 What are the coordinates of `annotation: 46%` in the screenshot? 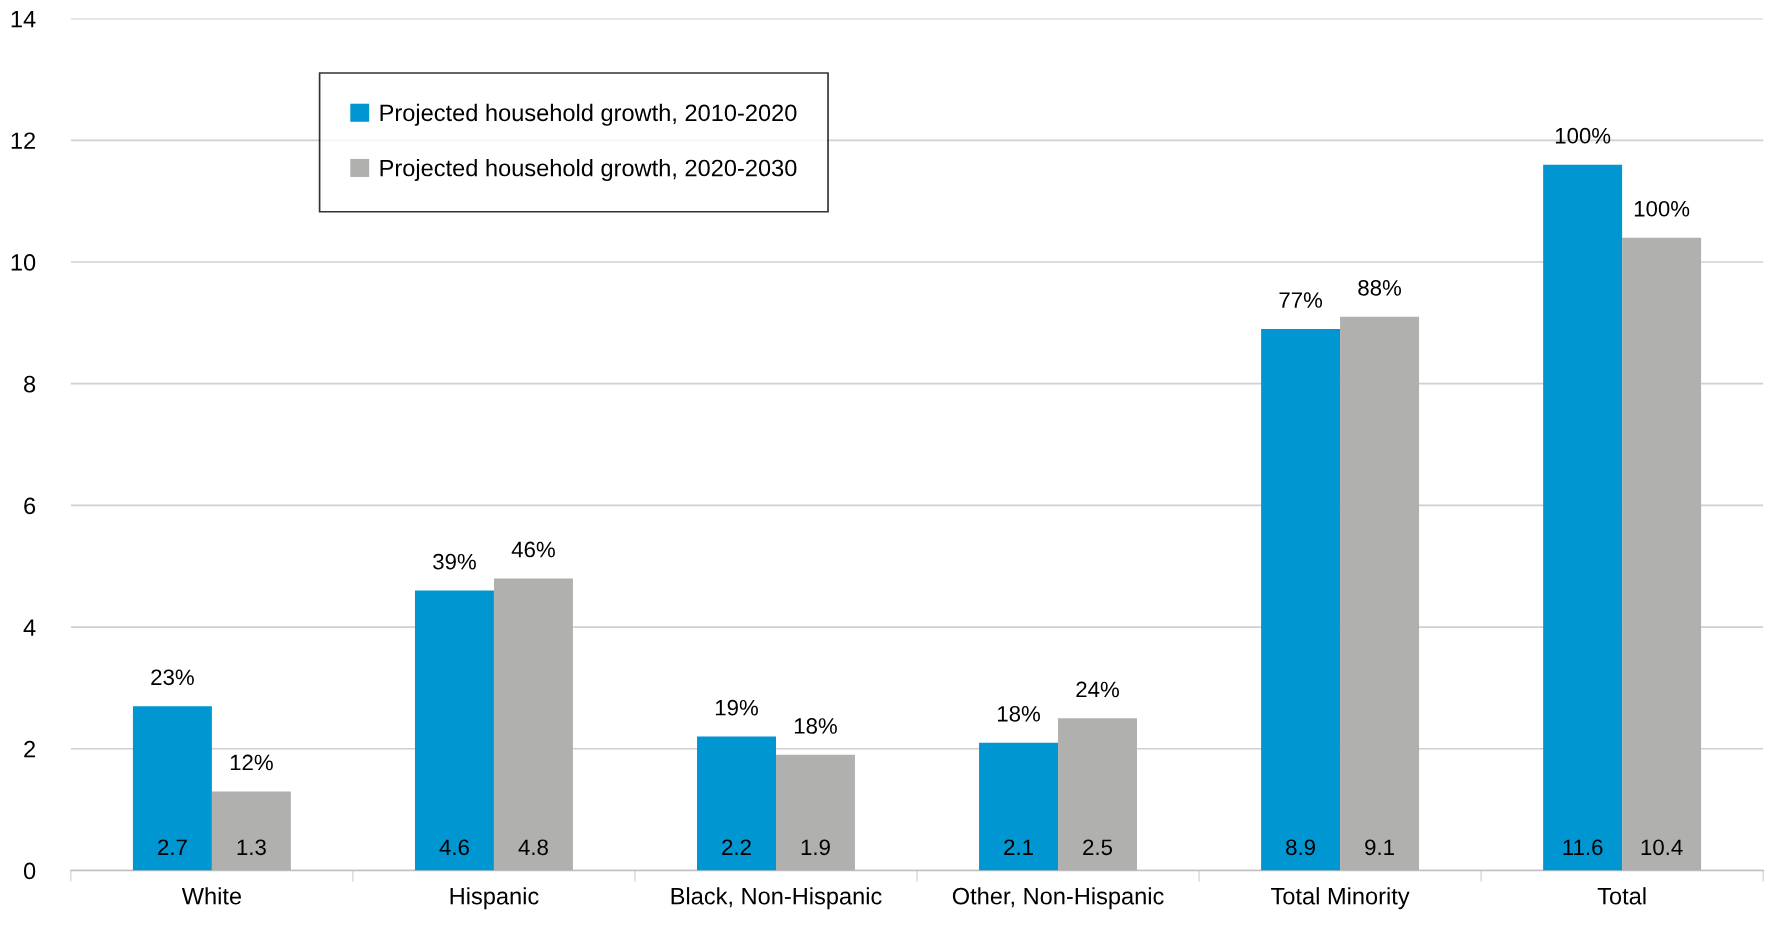 It's located at (533, 549).